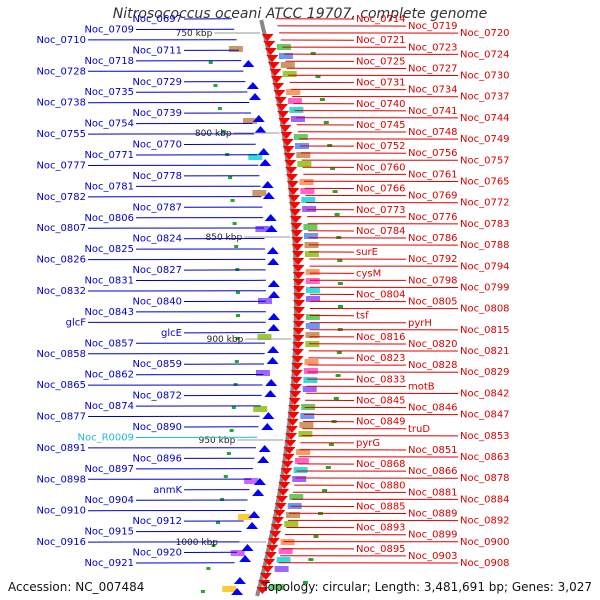  What do you see at coordinates (373, 514) in the screenshot?
I see `gene-label: Noc_0889` at bounding box center [373, 514].